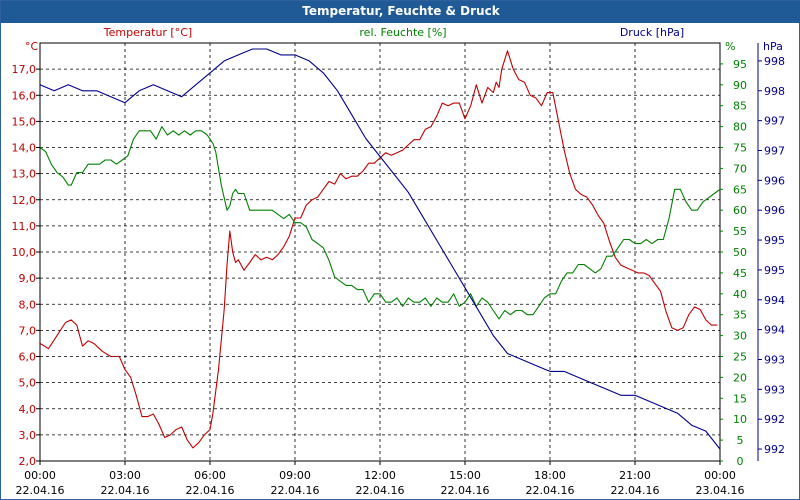 The image size is (800, 500). What do you see at coordinates (740, 357) in the screenshot?
I see `mid-tick-label: 25` at bounding box center [740, 357].